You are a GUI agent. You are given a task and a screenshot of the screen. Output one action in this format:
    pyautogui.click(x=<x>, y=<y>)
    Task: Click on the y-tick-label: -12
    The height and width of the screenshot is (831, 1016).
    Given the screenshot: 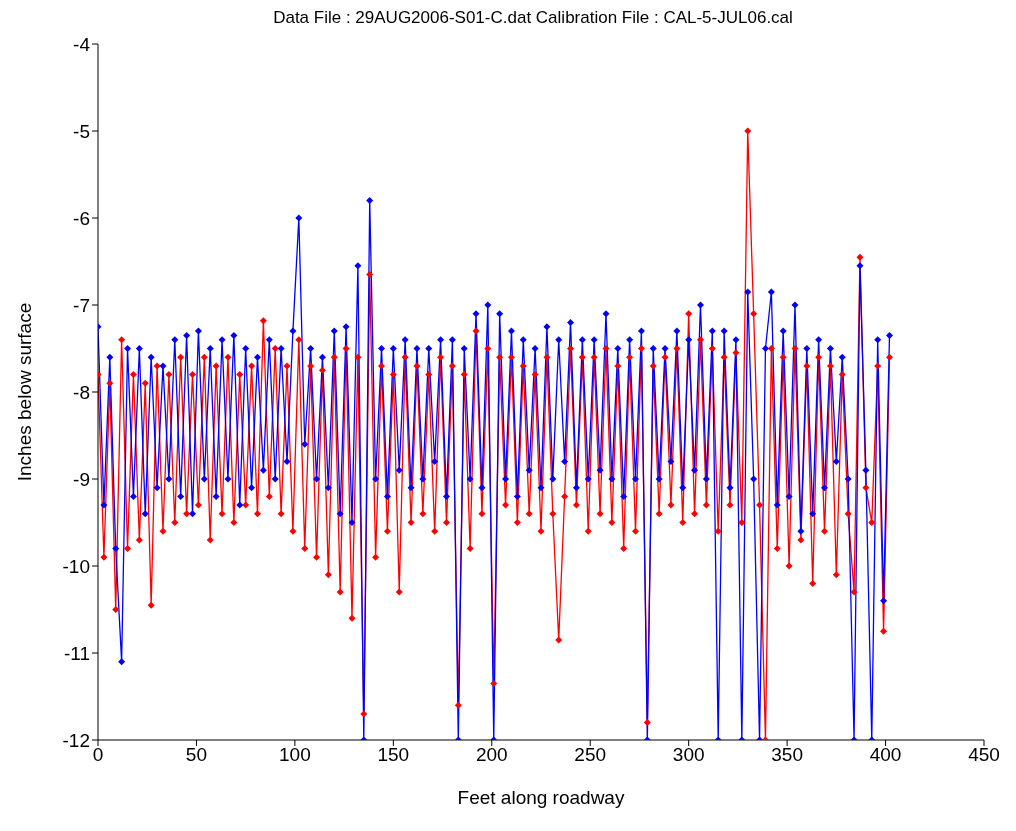 What is the action you would take?
    pyautogui.click(x=76, y=740)
    